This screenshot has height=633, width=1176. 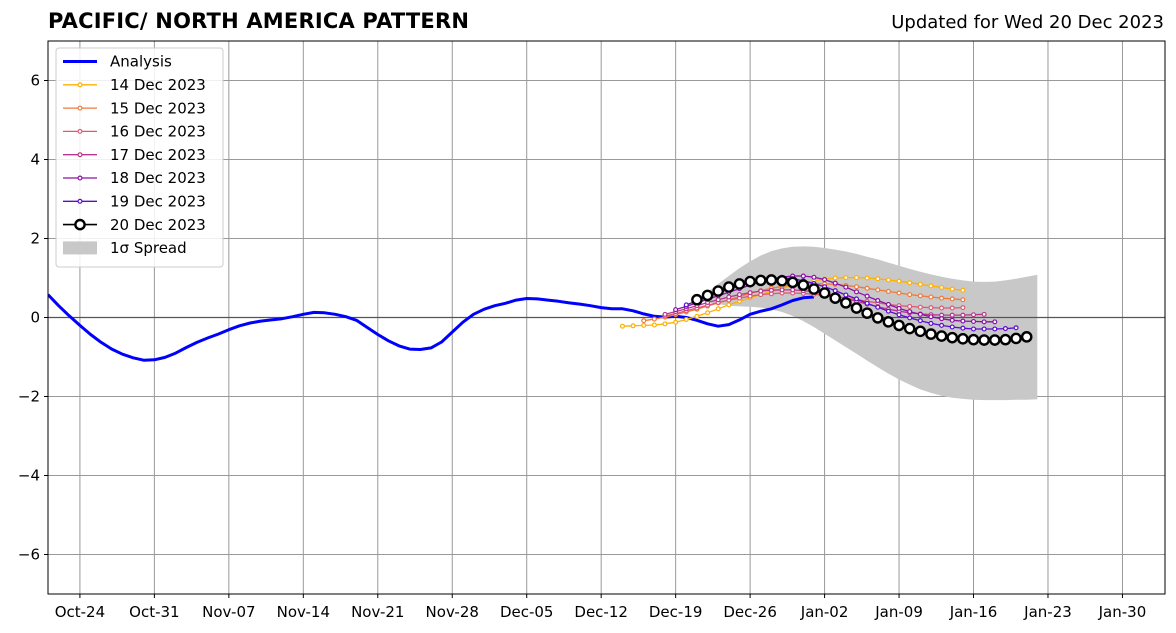 What do you see at coordinates (35, 160) in the screenshot?
I see `y-tick-label: 4` at bounding box center [35, 160].